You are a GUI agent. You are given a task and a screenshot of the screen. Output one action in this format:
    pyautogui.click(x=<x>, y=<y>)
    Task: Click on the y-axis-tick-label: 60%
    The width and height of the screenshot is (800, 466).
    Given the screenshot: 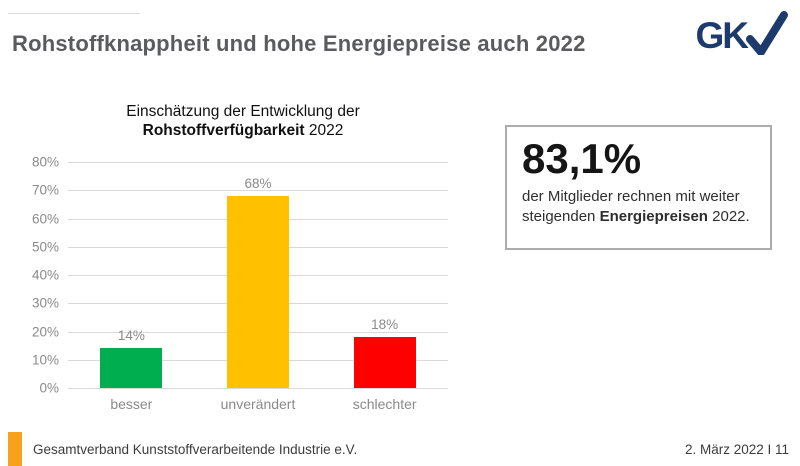 What is the action you would take?
    pyautogui.click(x=45, y=218)
    